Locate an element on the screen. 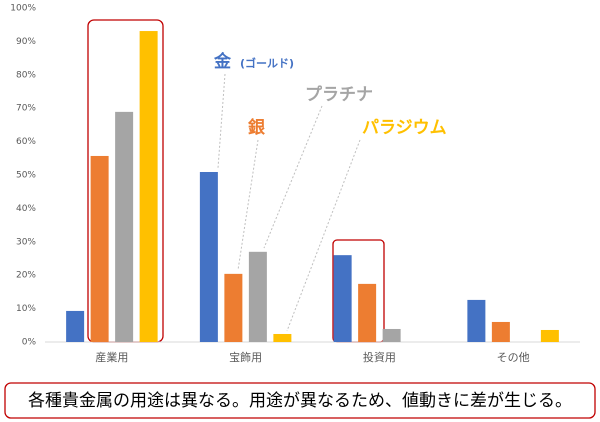  y-tick-label: 100% is located at coordinates (23, 9).